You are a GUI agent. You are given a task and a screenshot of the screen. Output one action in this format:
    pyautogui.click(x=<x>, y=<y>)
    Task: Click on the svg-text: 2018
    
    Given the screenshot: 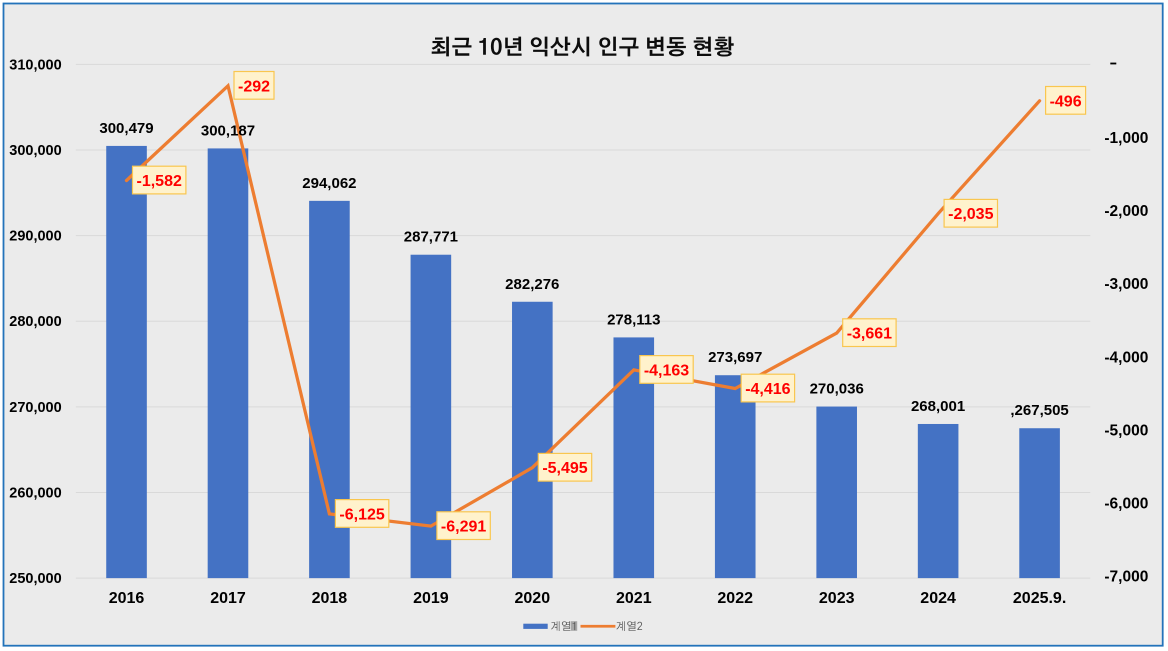 What is the action you would take?
    pyautogui.click(x=330, y=598)
    